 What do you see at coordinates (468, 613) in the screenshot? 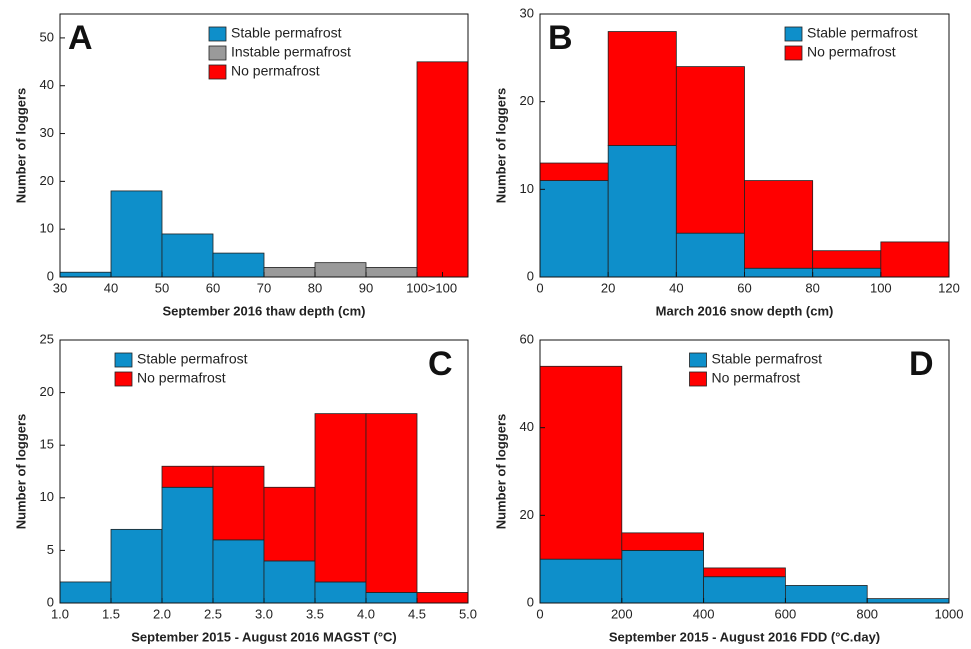
I see `x-tick-label: 5.0` at bounding box center [468, 613].